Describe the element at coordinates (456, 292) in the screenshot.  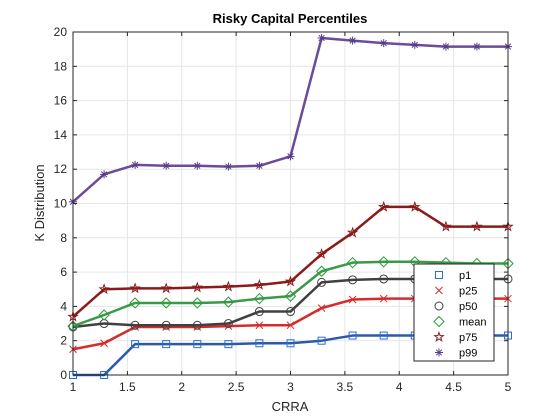
I see `legend-item-p25: p25` at that location.